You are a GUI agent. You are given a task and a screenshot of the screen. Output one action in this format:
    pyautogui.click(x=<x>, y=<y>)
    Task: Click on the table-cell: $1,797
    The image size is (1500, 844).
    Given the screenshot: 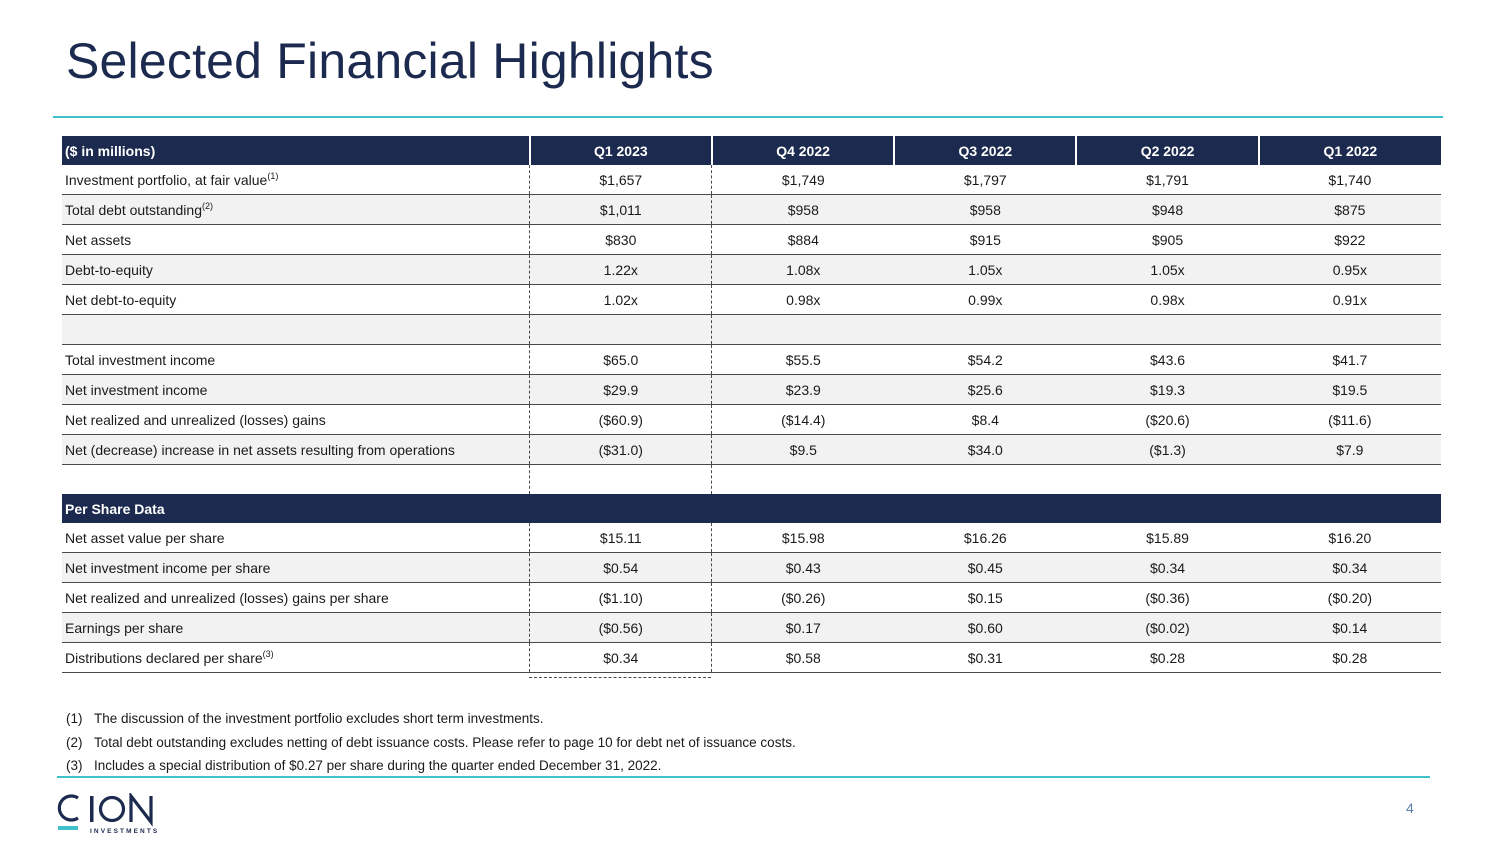 What is the action you would take?
    pyautogui.click(x=985, y=180)
    